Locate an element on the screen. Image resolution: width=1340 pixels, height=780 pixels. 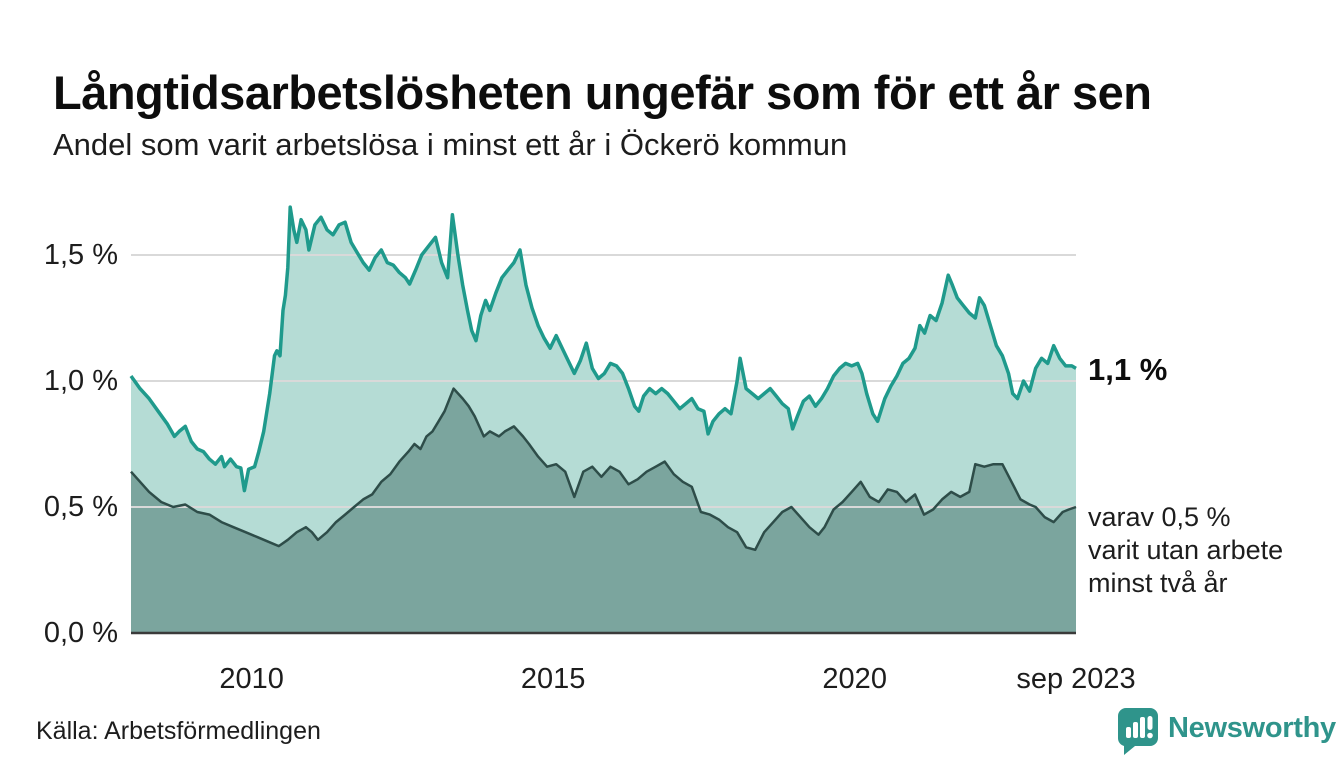
newsworthy-bubble-chart-icon is located at coordinates (1138, 731).